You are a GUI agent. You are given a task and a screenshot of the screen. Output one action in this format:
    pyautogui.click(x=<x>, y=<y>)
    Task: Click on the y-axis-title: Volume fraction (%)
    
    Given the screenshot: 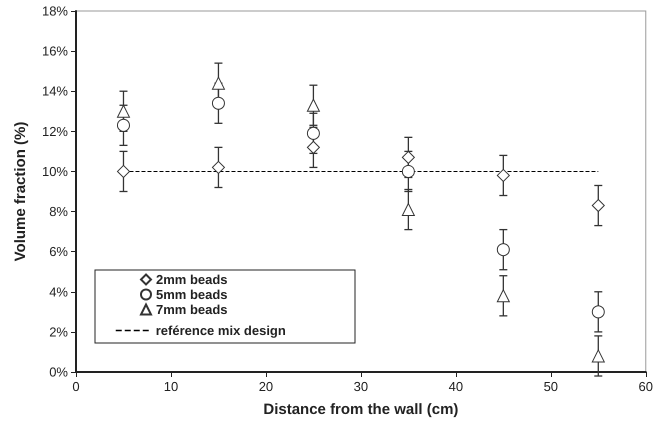 What is the action you would take?
    pyautogui.click(x=20, y=192)
    